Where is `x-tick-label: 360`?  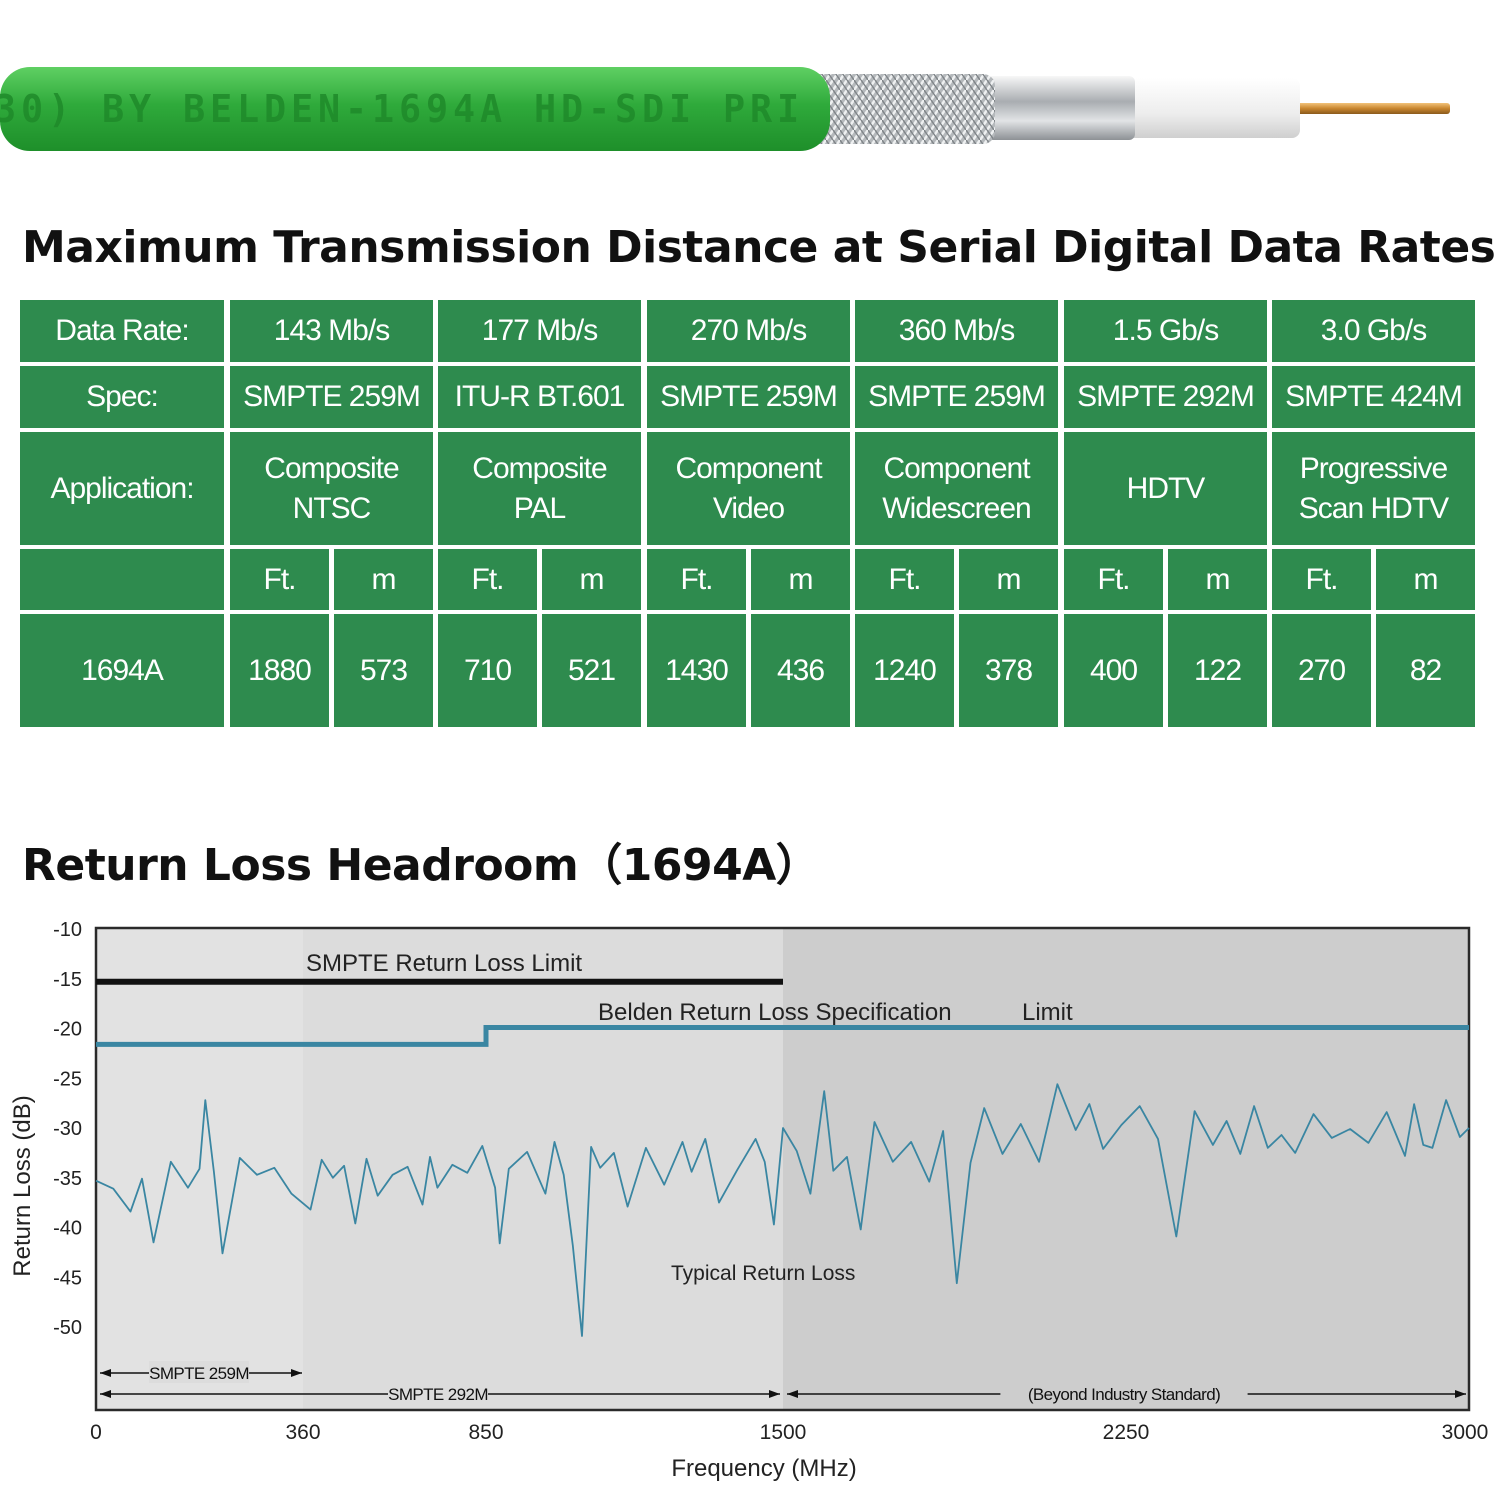
x-tick-label: 360 is located at coordinates (302, 1432).